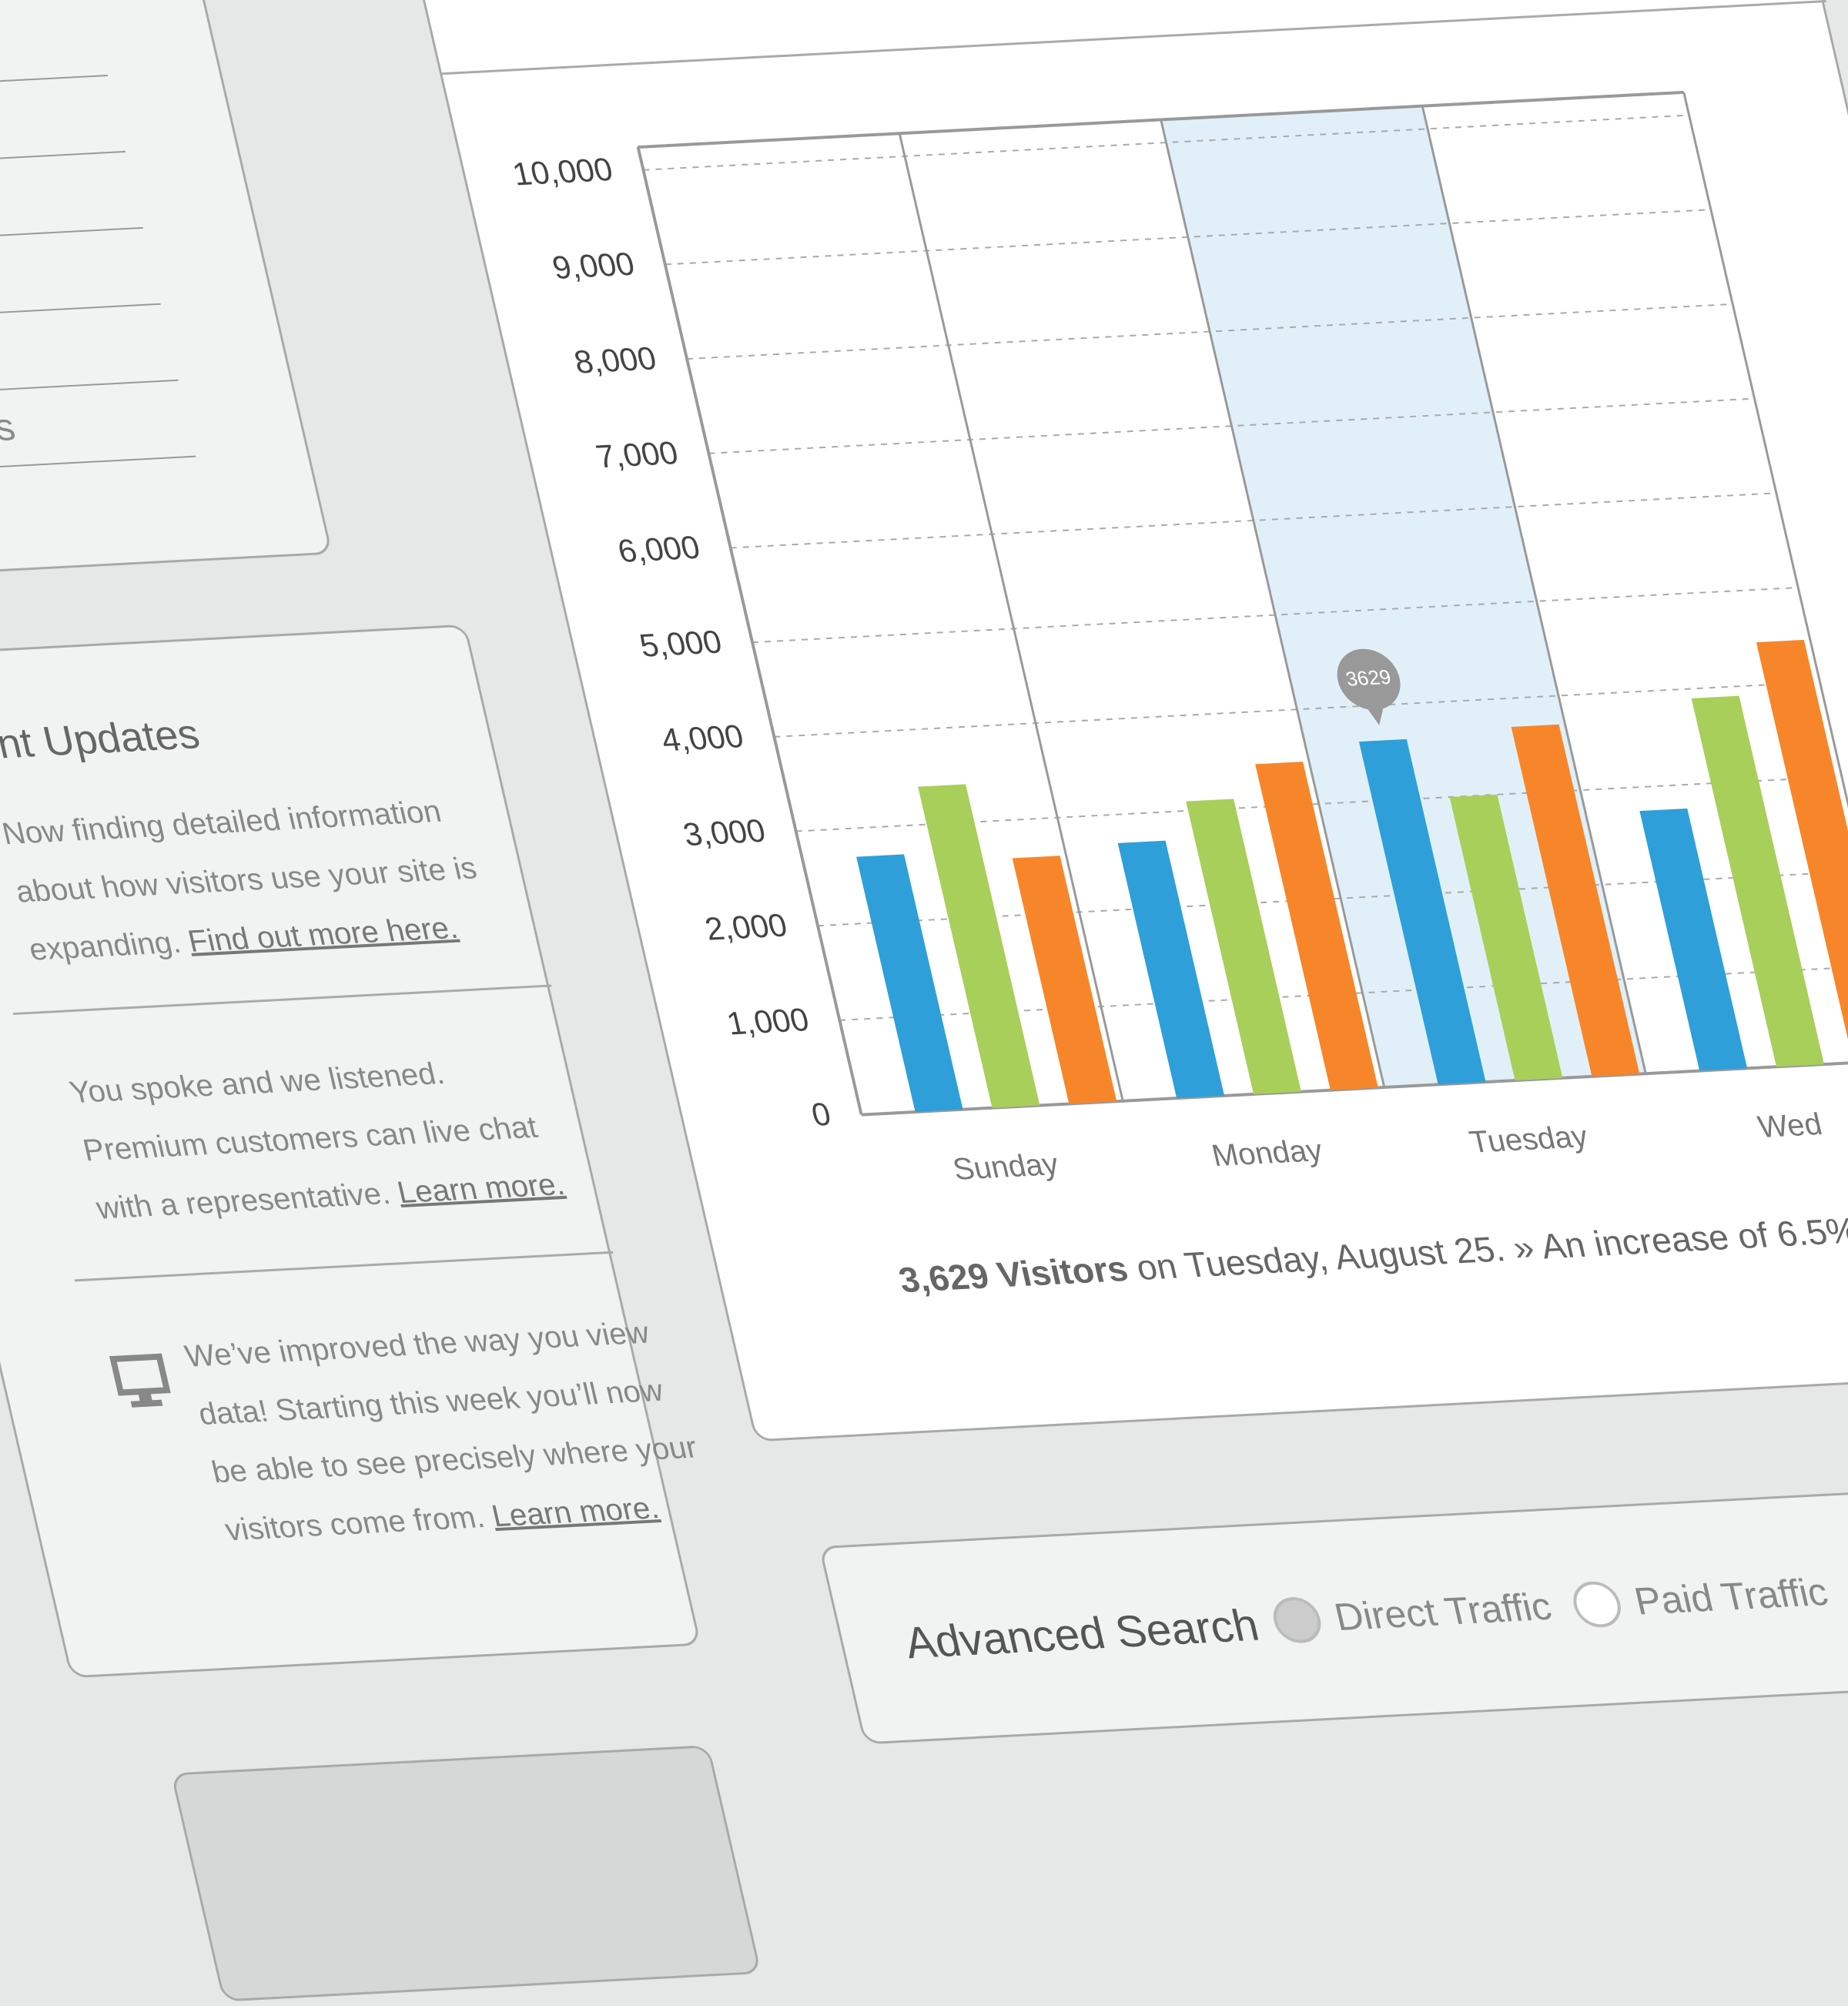  Describe the element at coordinates (98, 428) in the screenshot. I see `nav-item: m Statistics` at that location.